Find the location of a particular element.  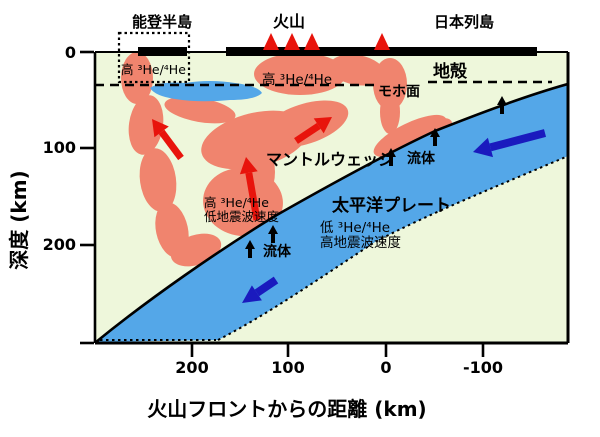

label-noto-peninsula: 能登半島 is located at coordinates (162, 22).